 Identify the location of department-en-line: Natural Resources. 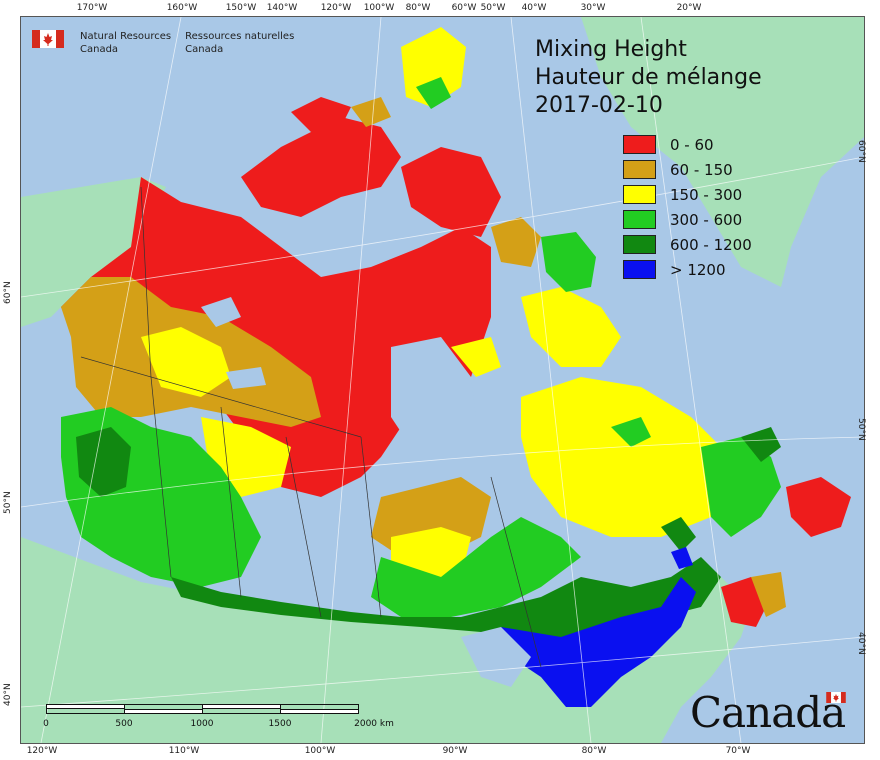
(126, 36).